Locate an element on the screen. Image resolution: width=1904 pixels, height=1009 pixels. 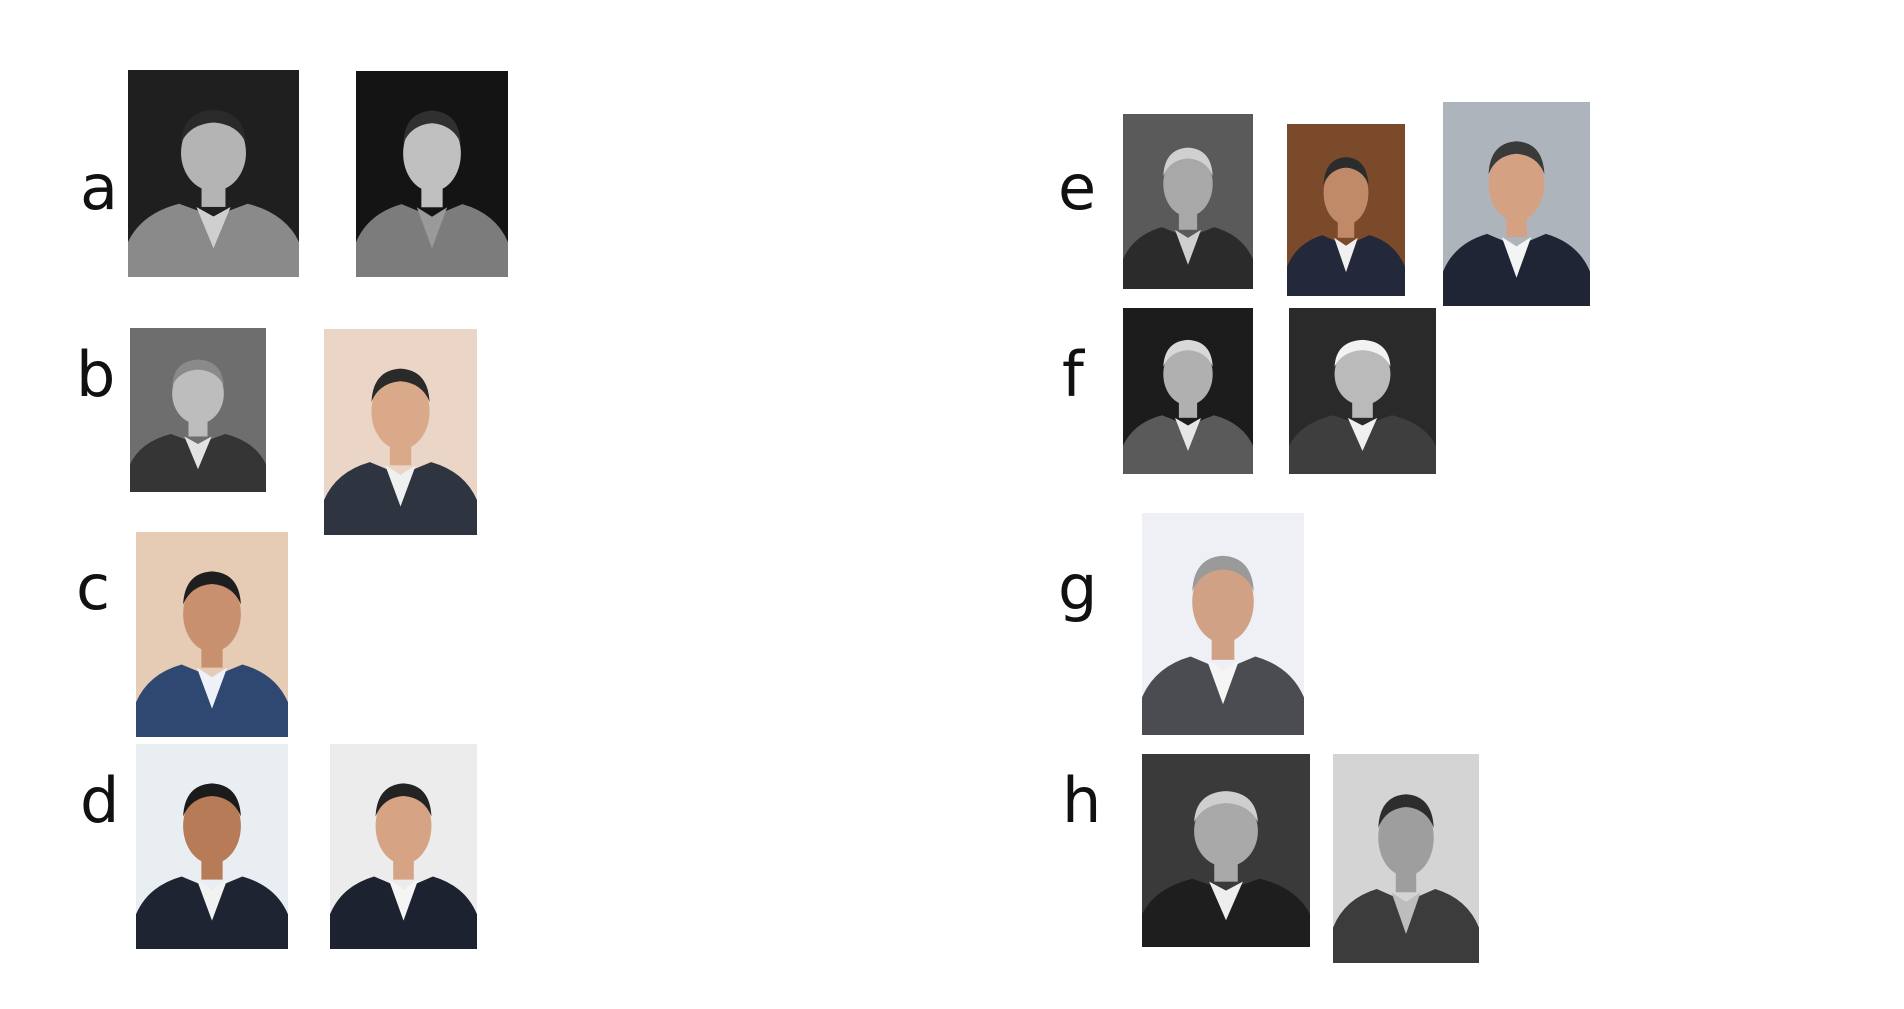
label-b: b is located at coordinates (96, 374).